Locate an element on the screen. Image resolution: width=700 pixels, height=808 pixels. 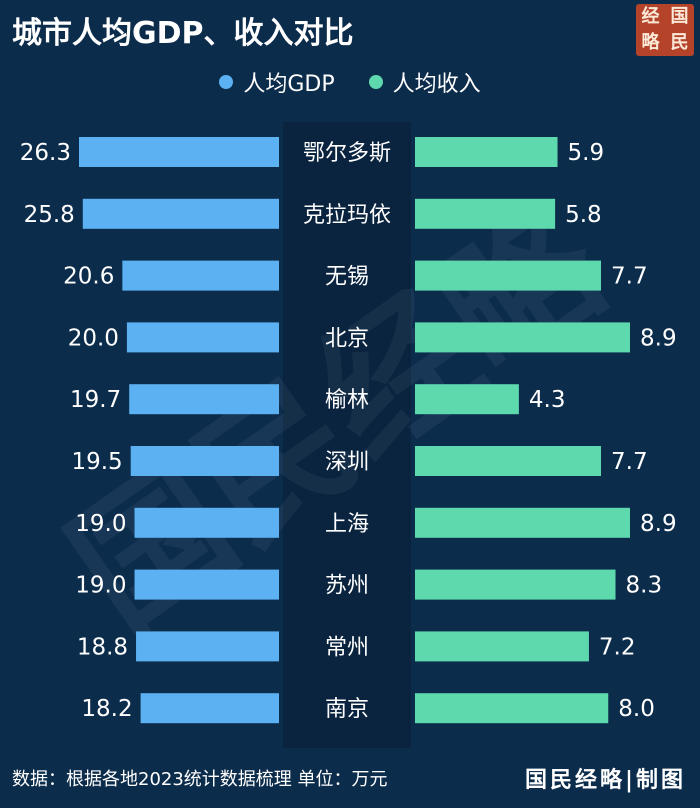
legend-item-income: 人均收入 is located at coordinates (424, 82).